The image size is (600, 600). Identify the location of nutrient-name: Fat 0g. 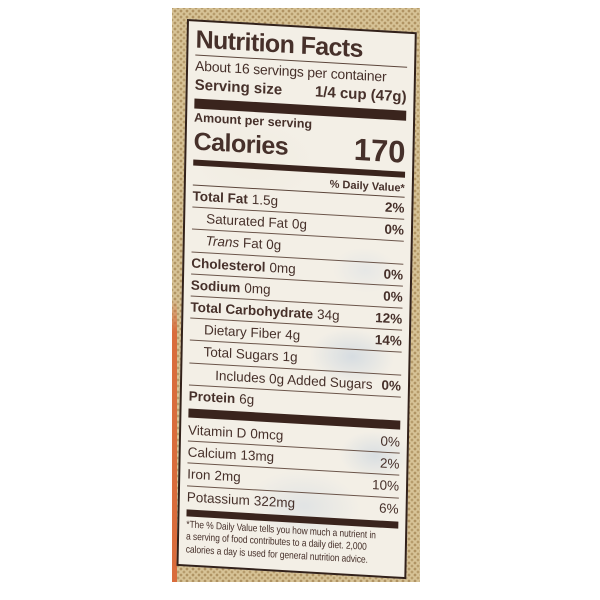
(260, 244).